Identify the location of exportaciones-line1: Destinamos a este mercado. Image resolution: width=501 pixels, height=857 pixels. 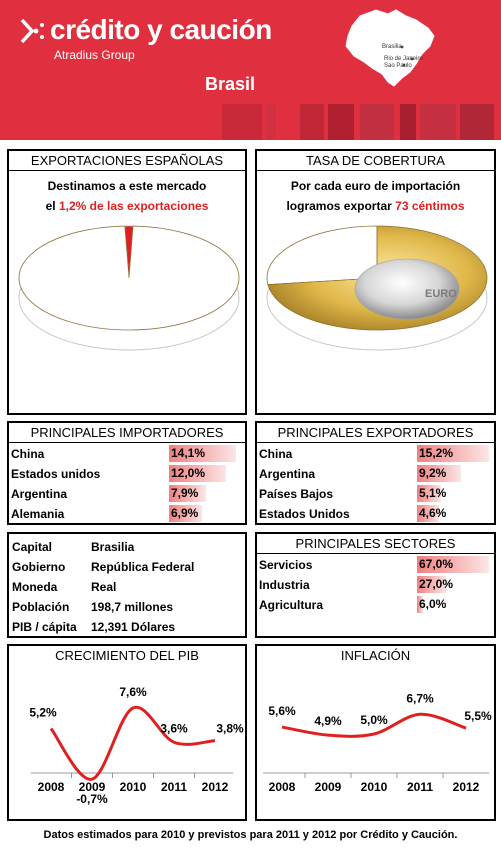
(127, 186).